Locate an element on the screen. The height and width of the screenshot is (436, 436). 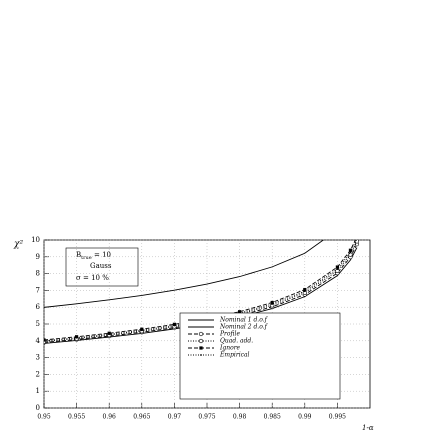
y-tick-label: 7 is located at coordinates (38, 290).